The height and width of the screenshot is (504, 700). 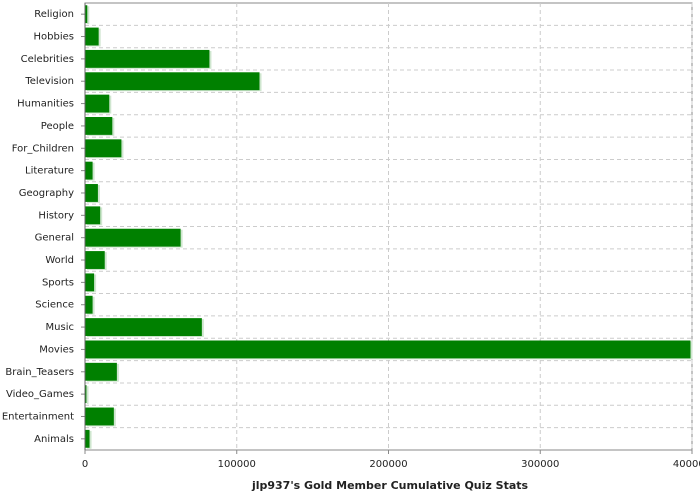 What do you see at coordinates (49, 81) in the screenshot?
I see `y-tick-label: Television` at bounding box center [49, 81].